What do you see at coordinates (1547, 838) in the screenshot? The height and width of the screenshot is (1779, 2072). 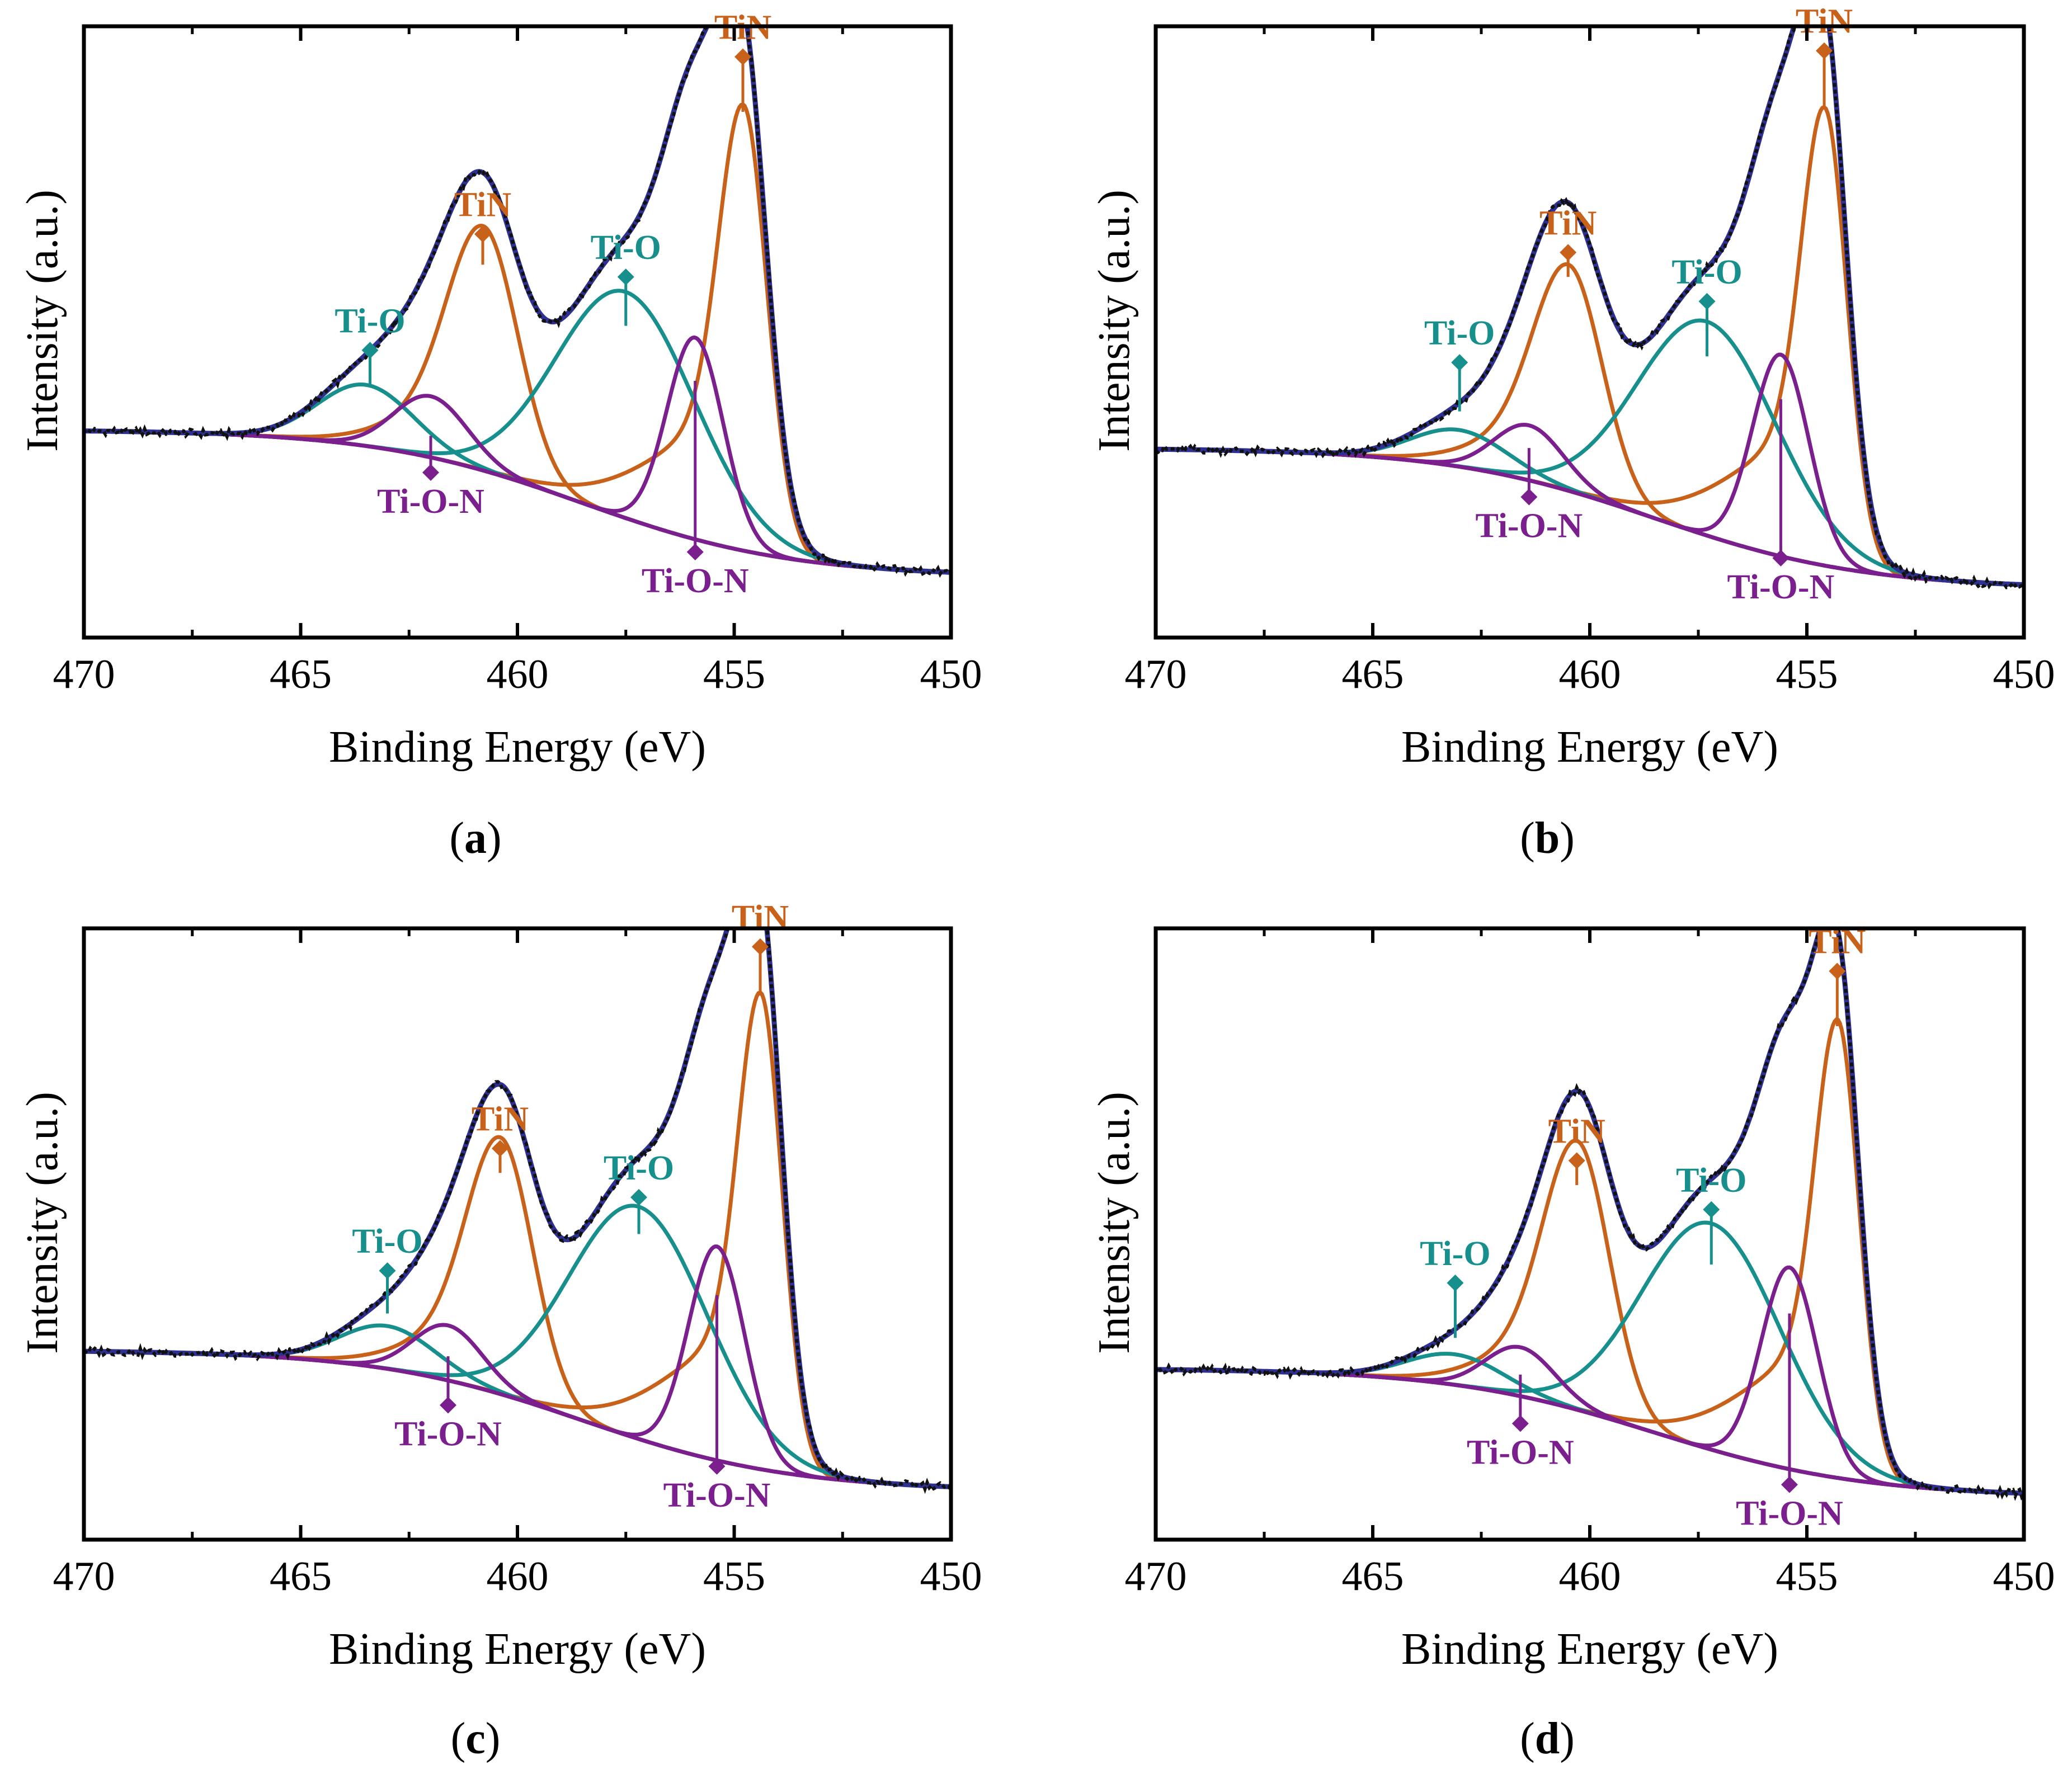 I see `panel-caption: (b)` at bounding box center [1547, 838].